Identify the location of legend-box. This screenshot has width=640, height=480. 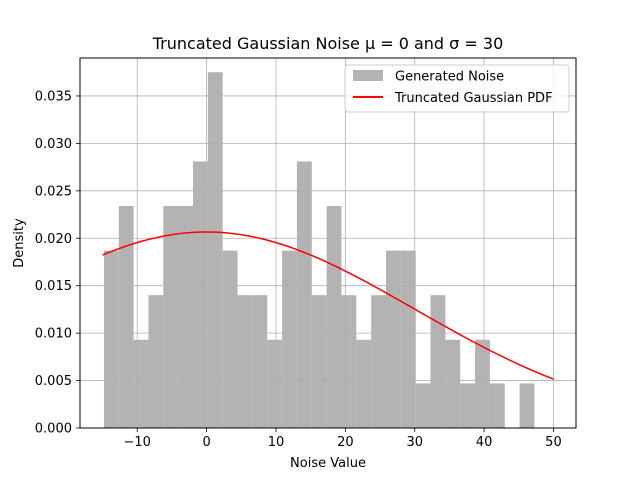
(457, 88).